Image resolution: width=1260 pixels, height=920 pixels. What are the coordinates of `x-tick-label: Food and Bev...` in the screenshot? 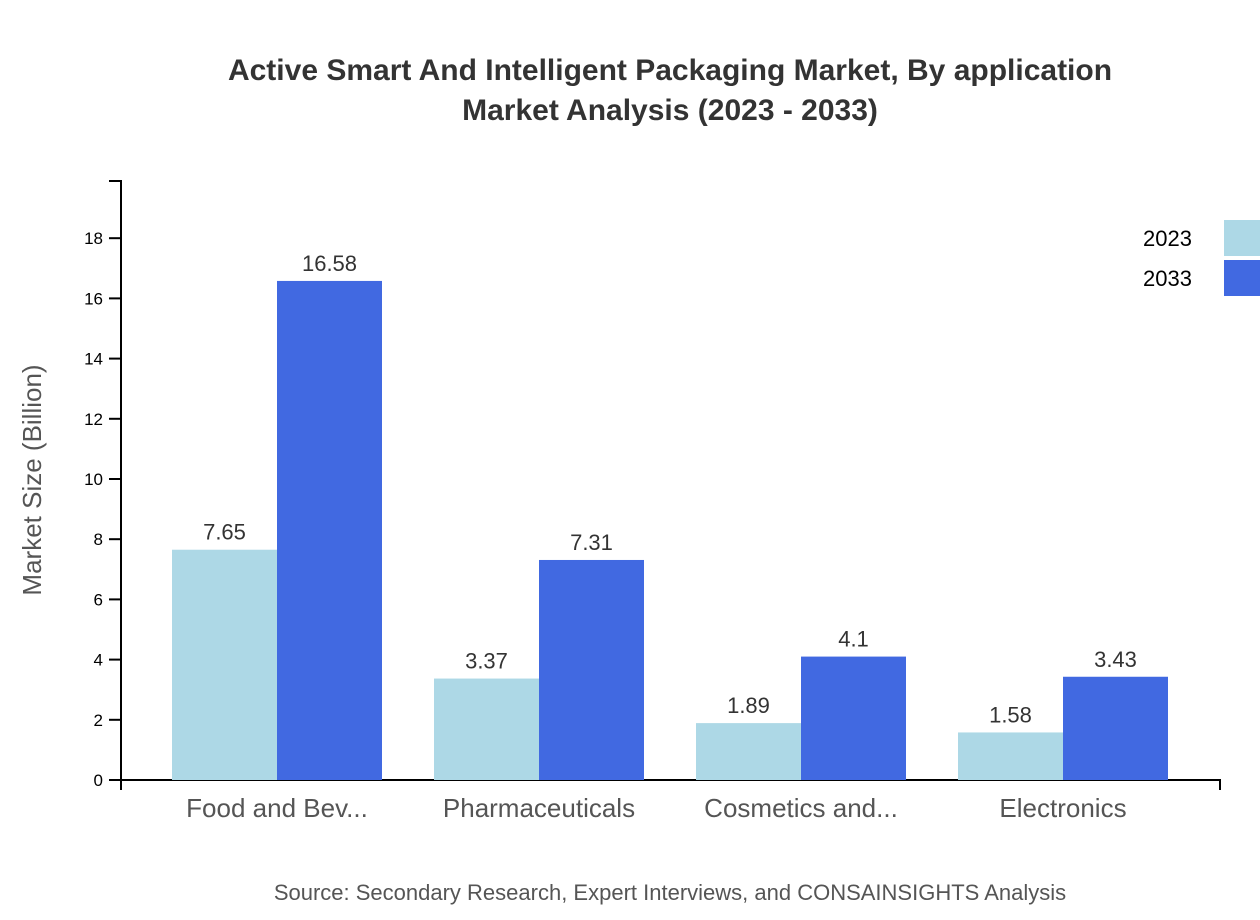 It's located at (277, 808).